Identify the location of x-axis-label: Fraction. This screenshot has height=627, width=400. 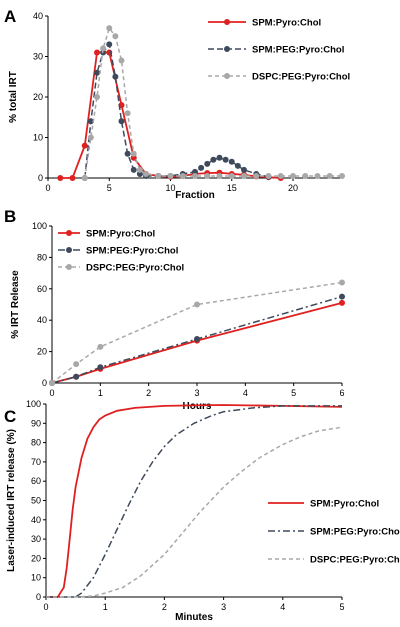
(194, 195).